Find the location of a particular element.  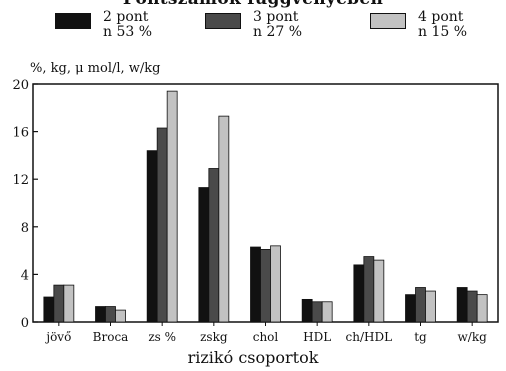

legend-swatch-4-pont is located at coordinates (388, 21).